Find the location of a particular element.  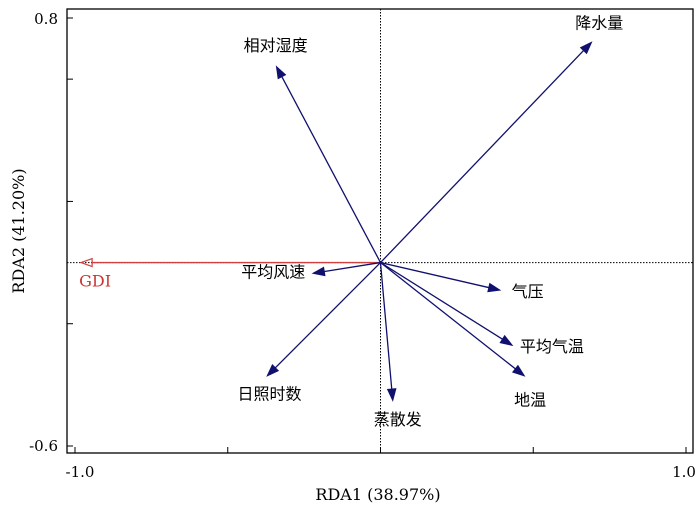

response-label-0: GDI is located at coordinates (95, 281).